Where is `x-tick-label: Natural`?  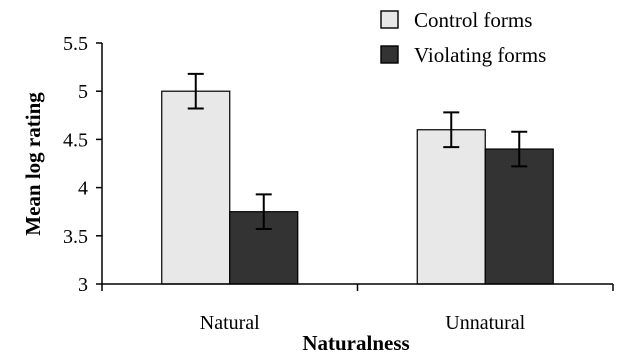
x-tick-label: Natural is located at coordinates (230, 323).